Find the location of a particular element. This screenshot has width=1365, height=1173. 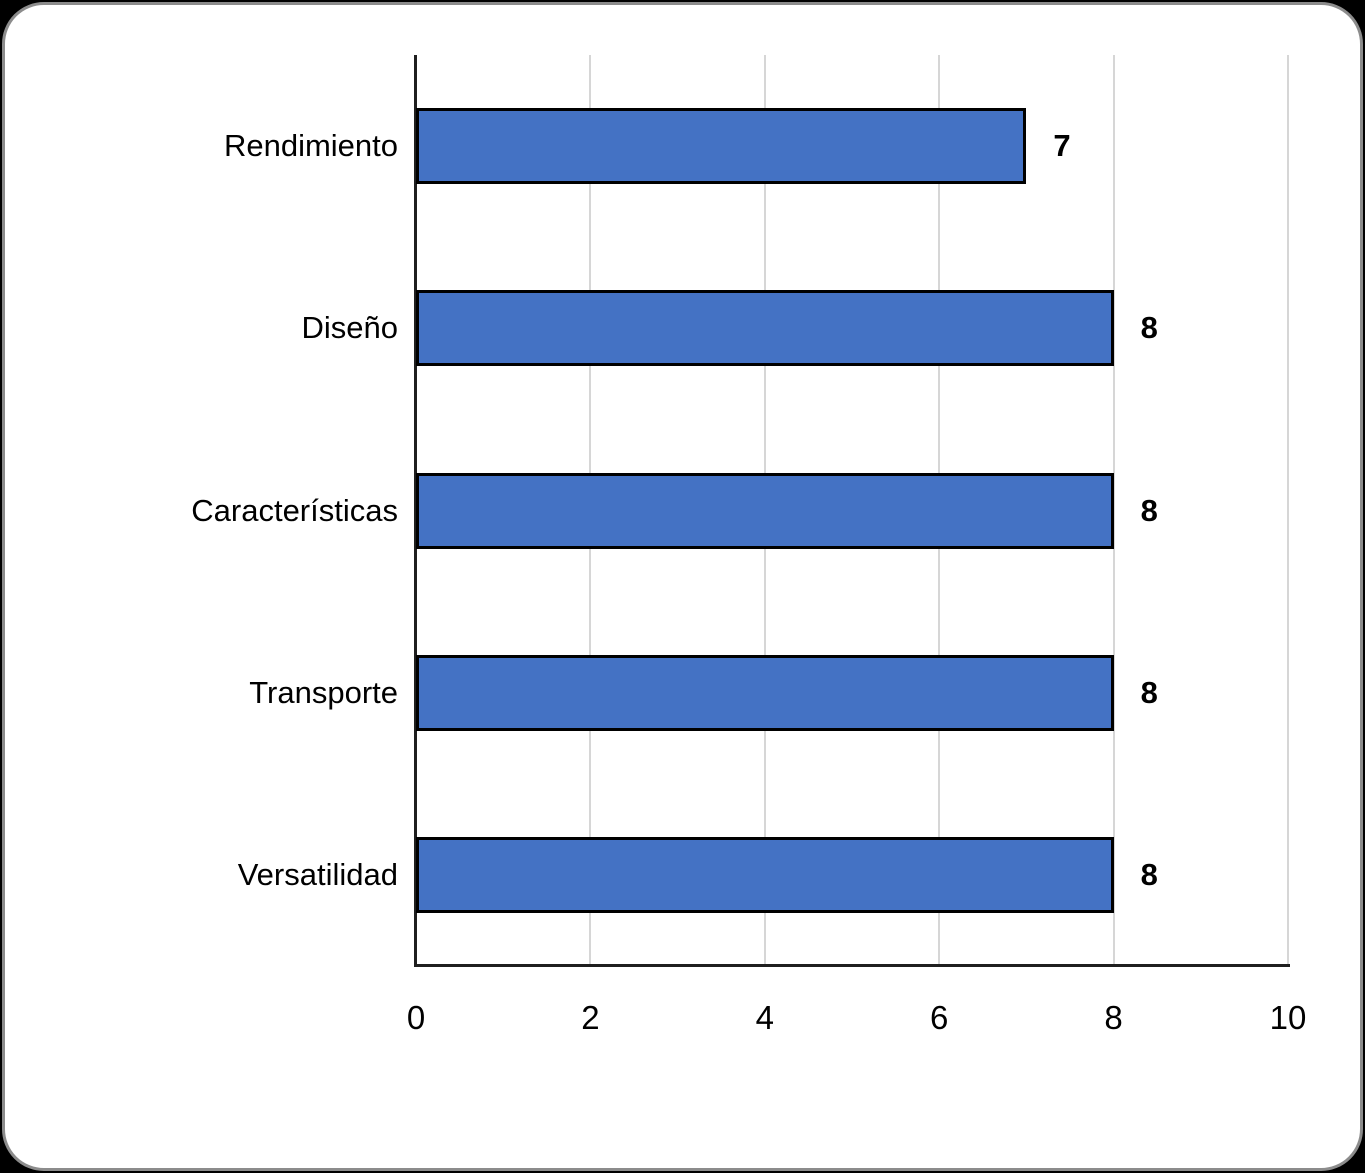

category-label-versatilidad: Versatilidad is located at coordinates (317, 874).